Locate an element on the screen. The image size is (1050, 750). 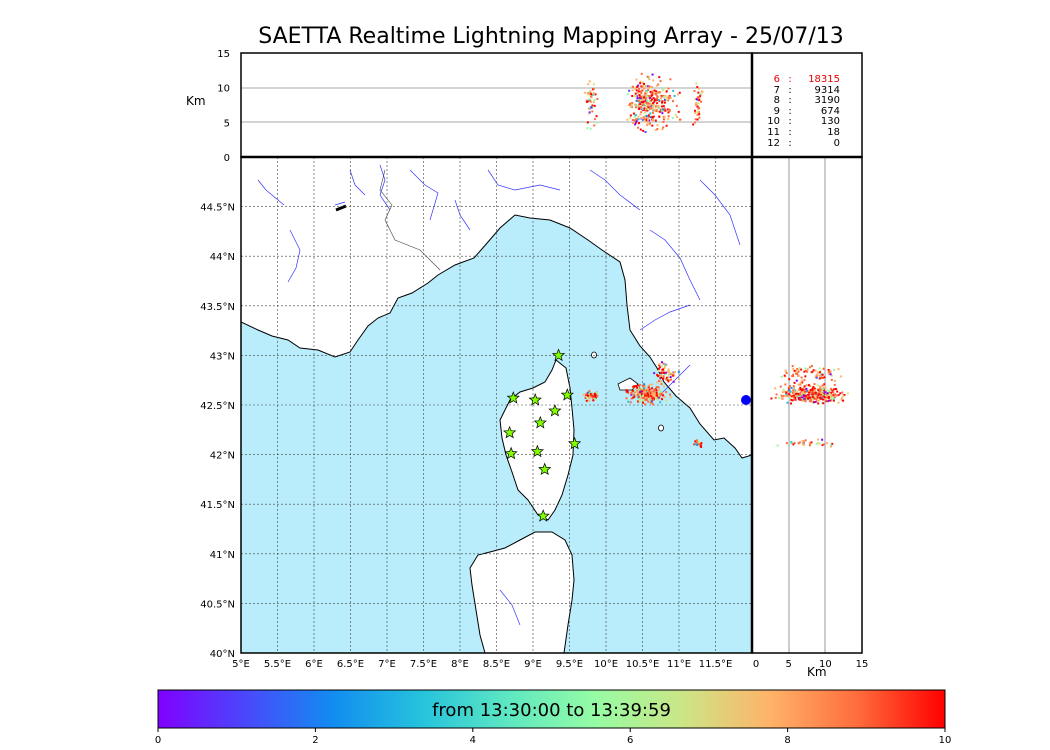
longitude-tick-label: 11.5°E is located at coordinates (716, 664).